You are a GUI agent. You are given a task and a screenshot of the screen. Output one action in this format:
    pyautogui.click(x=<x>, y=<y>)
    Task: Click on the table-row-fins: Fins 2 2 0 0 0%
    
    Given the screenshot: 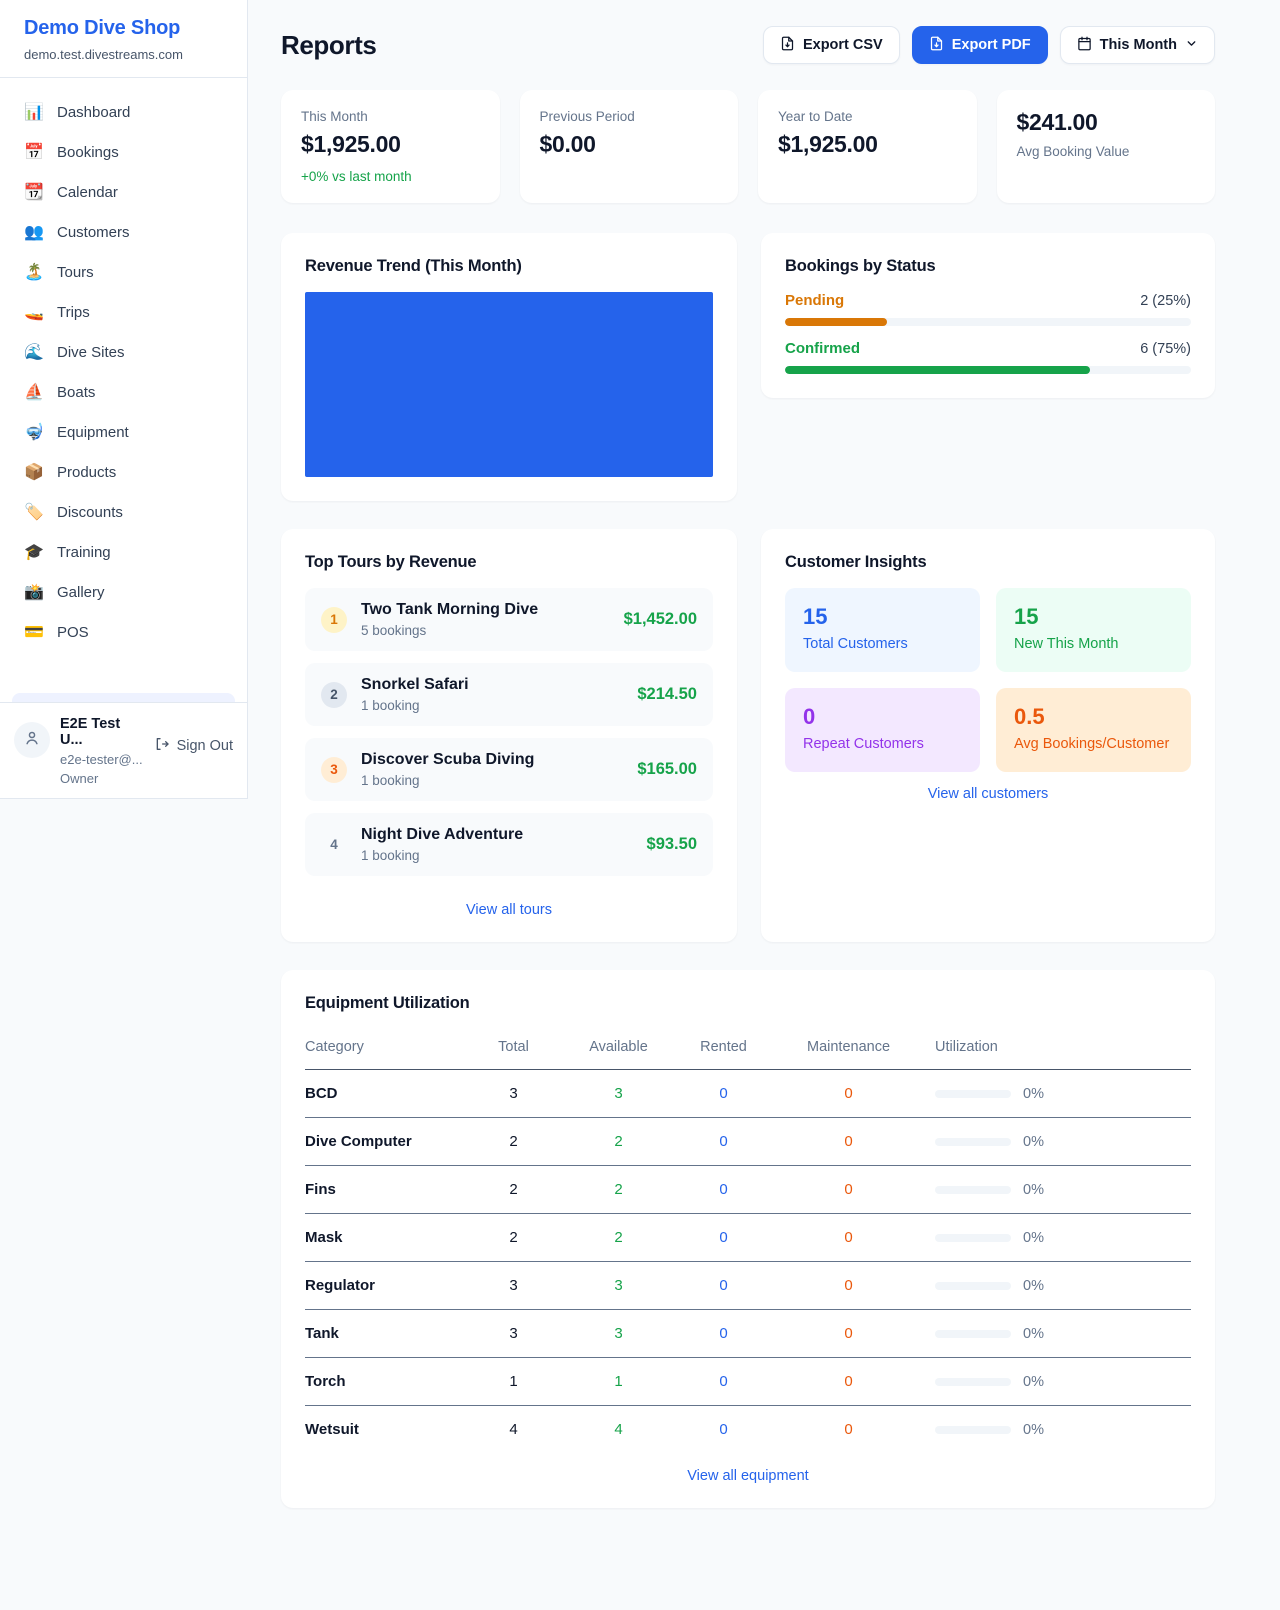 What is the action you would take?
    pyautogui.click(x=748, y=1189)
    